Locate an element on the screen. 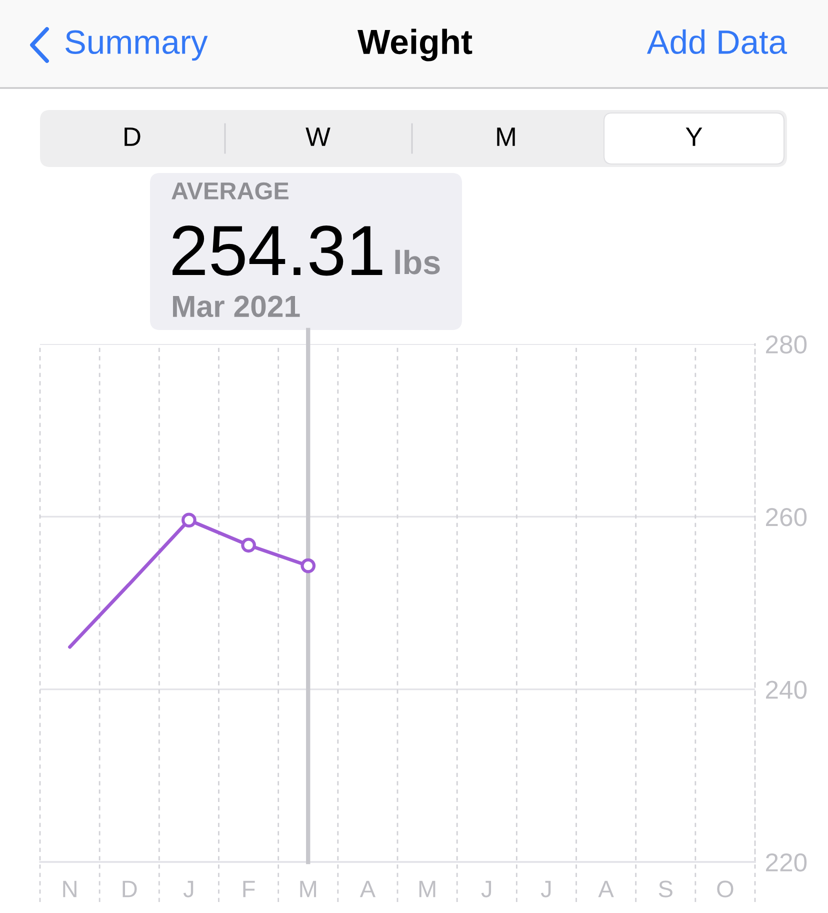  x-tick-label: O is located at coordinates (725, 889).